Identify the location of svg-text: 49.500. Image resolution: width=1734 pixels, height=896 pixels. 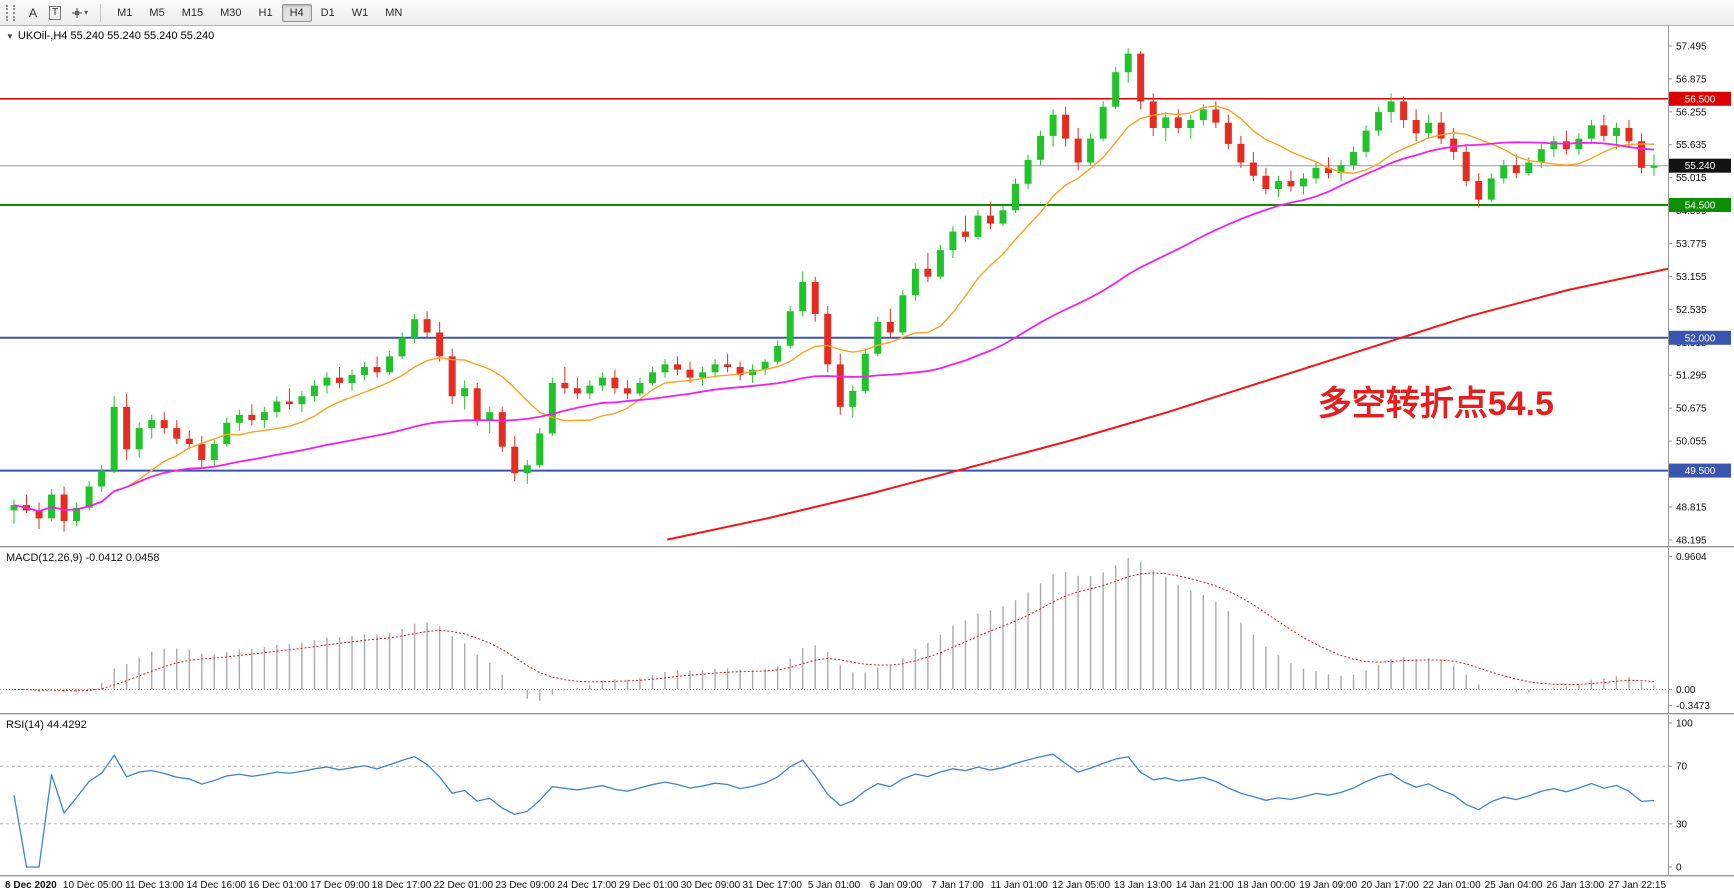
(1700, 471).